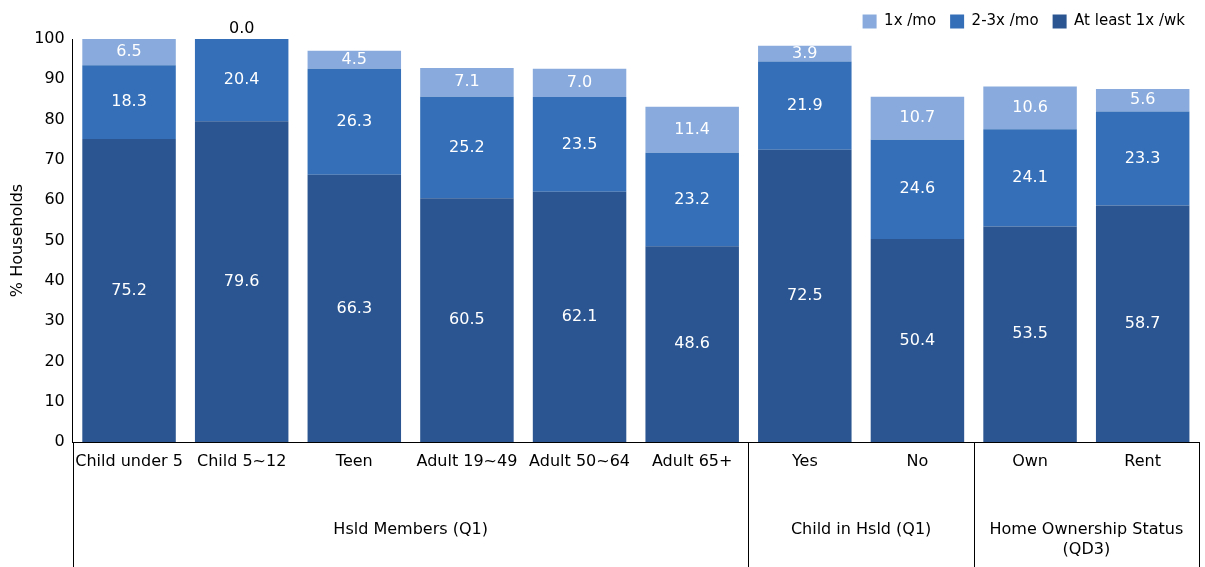 This screenshot has height=567, width=1205. Describe the element at coordinates (579, 460) in the screenshot. I see `x-tick-label: Adult 50~64` at that location.